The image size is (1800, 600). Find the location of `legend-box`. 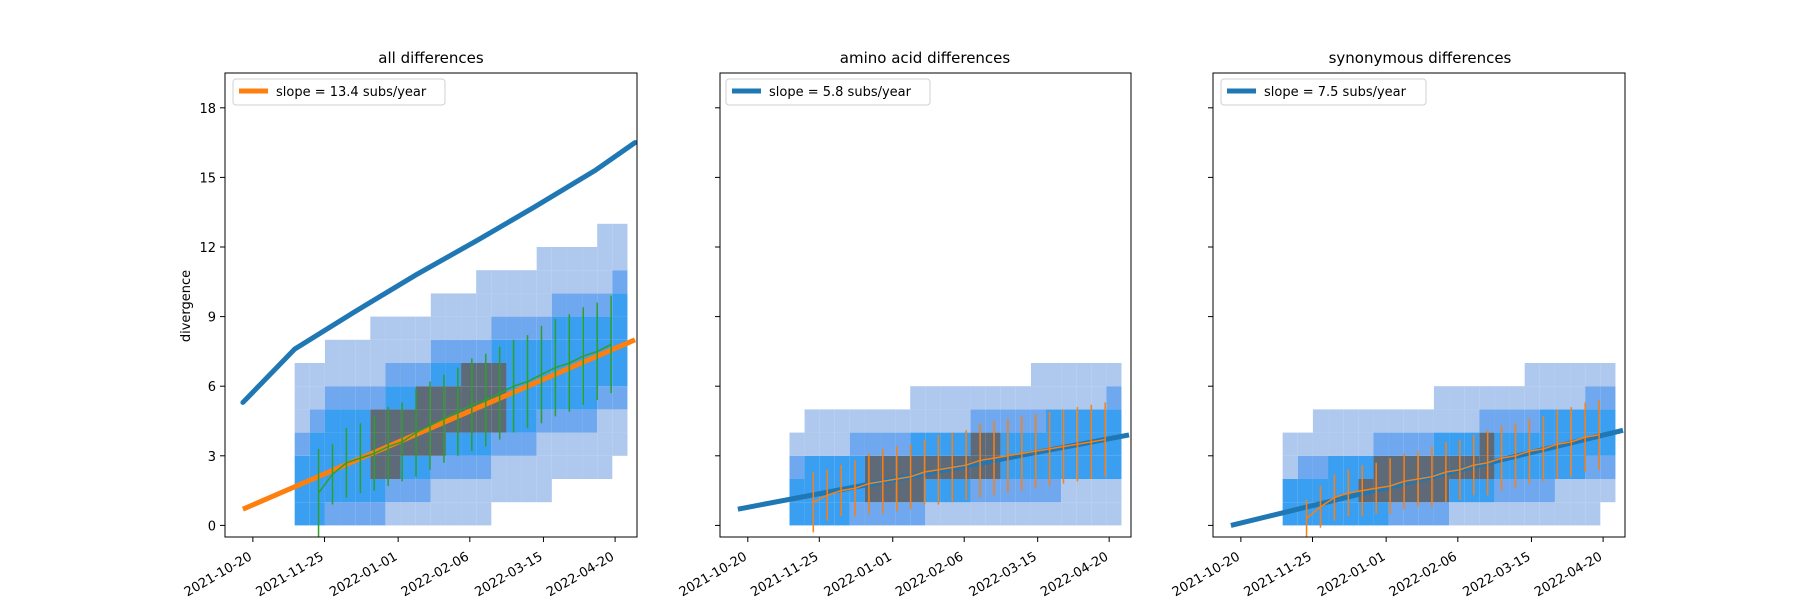

legend-box is located at coordinates (1323, 92).